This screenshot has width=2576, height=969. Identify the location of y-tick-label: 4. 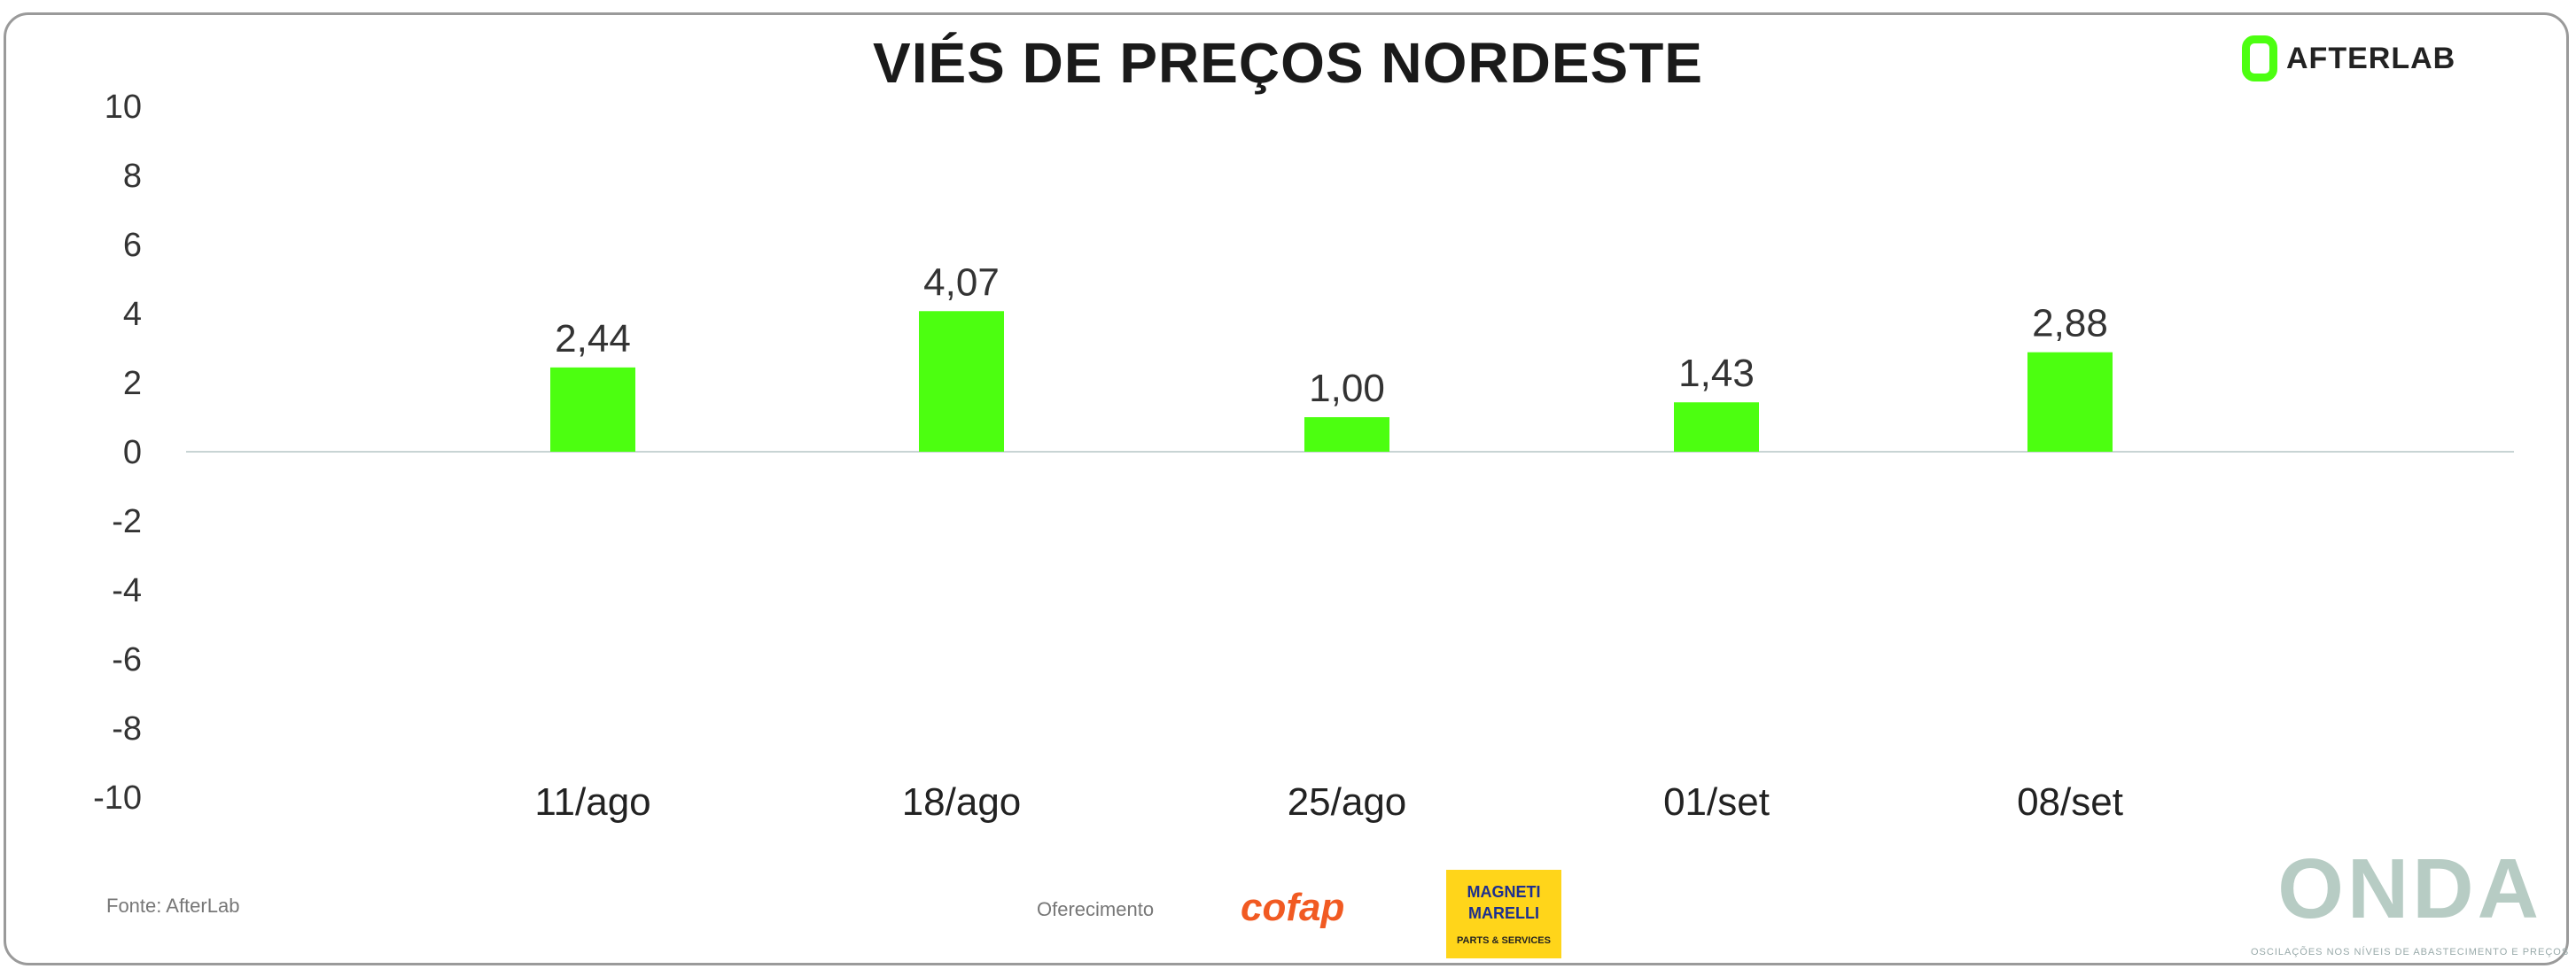
(132, 314).